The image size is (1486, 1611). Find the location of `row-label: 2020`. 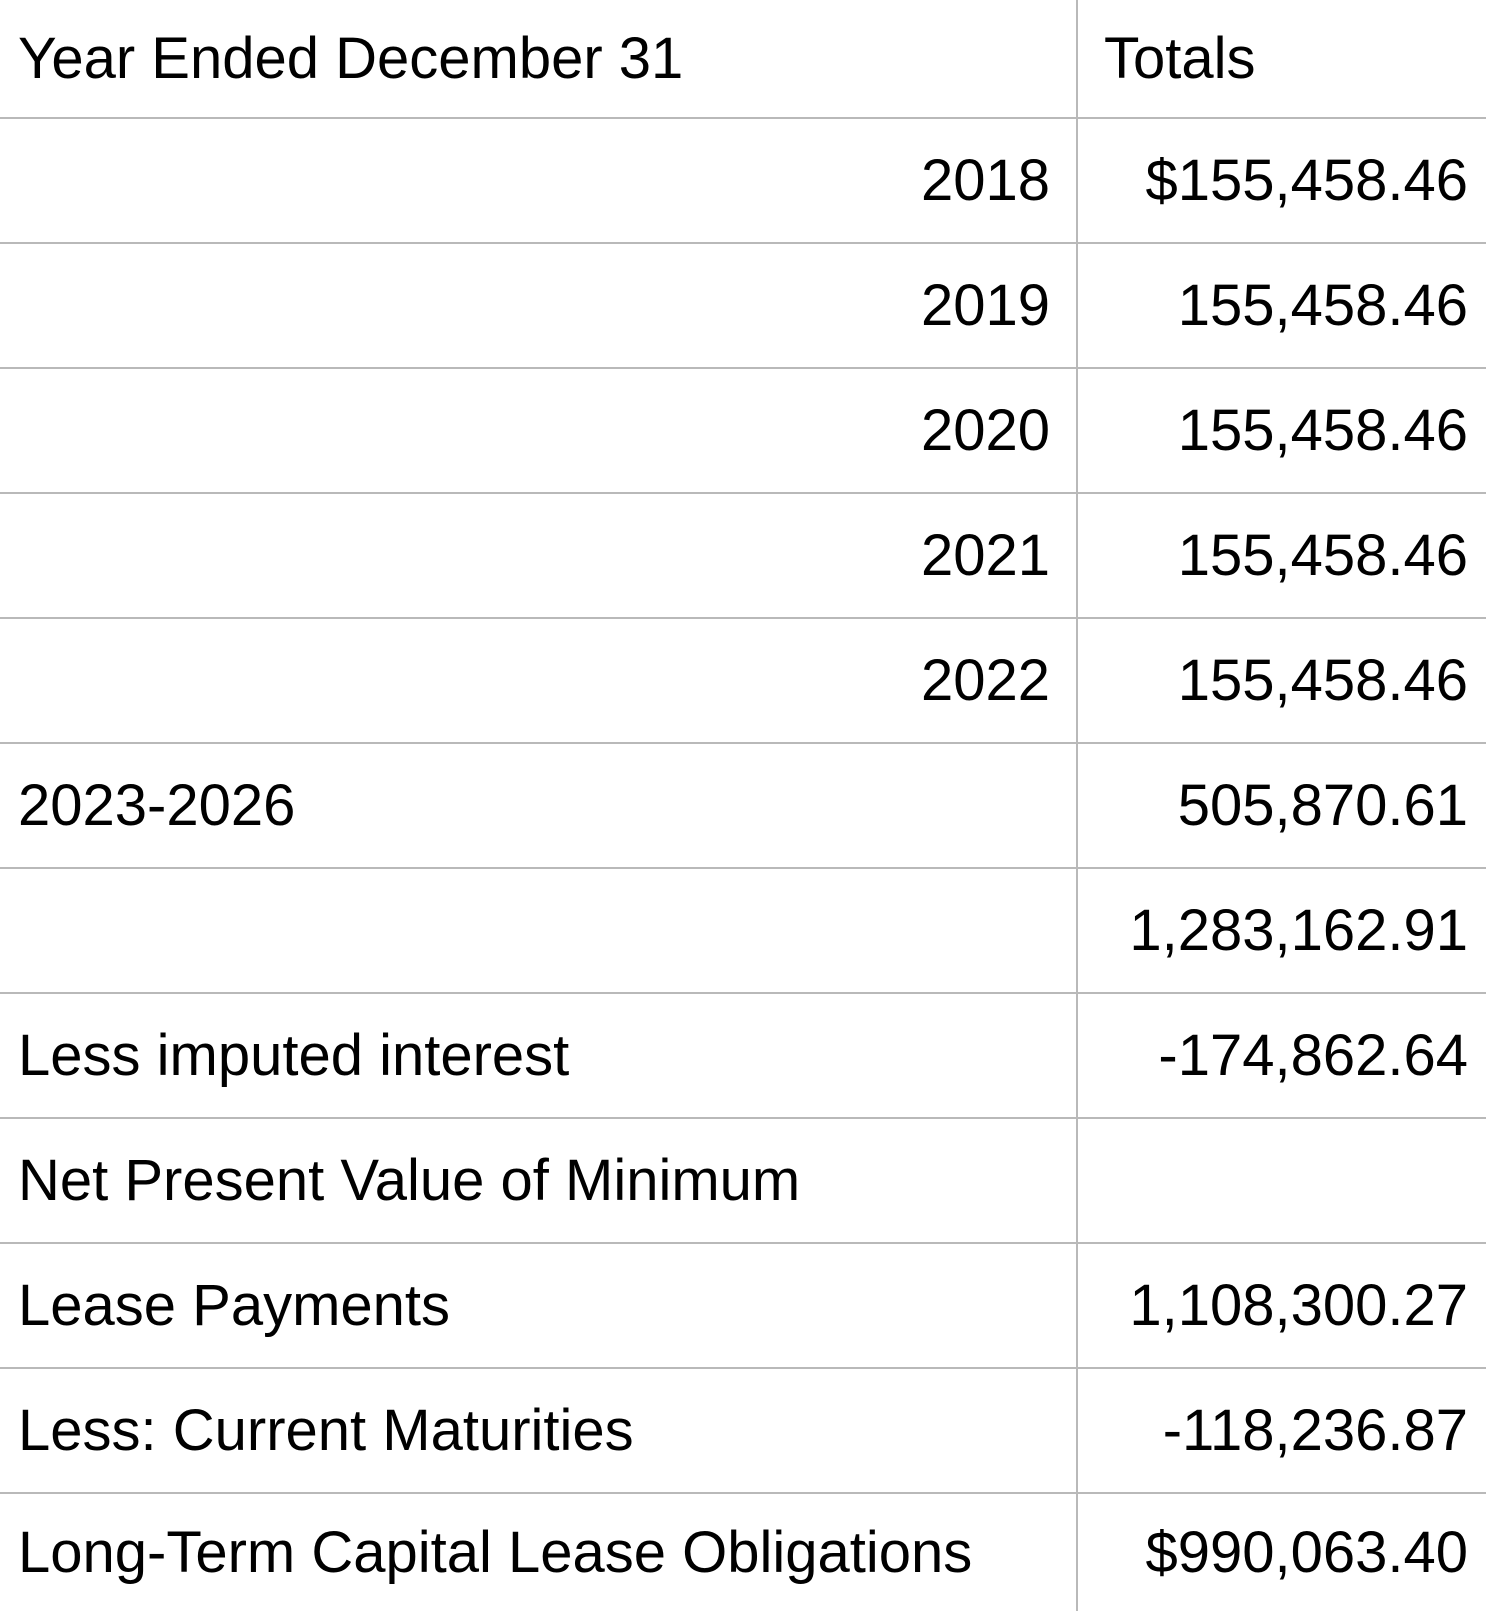

row-label: 2020 is located at coordinates (539, 431).